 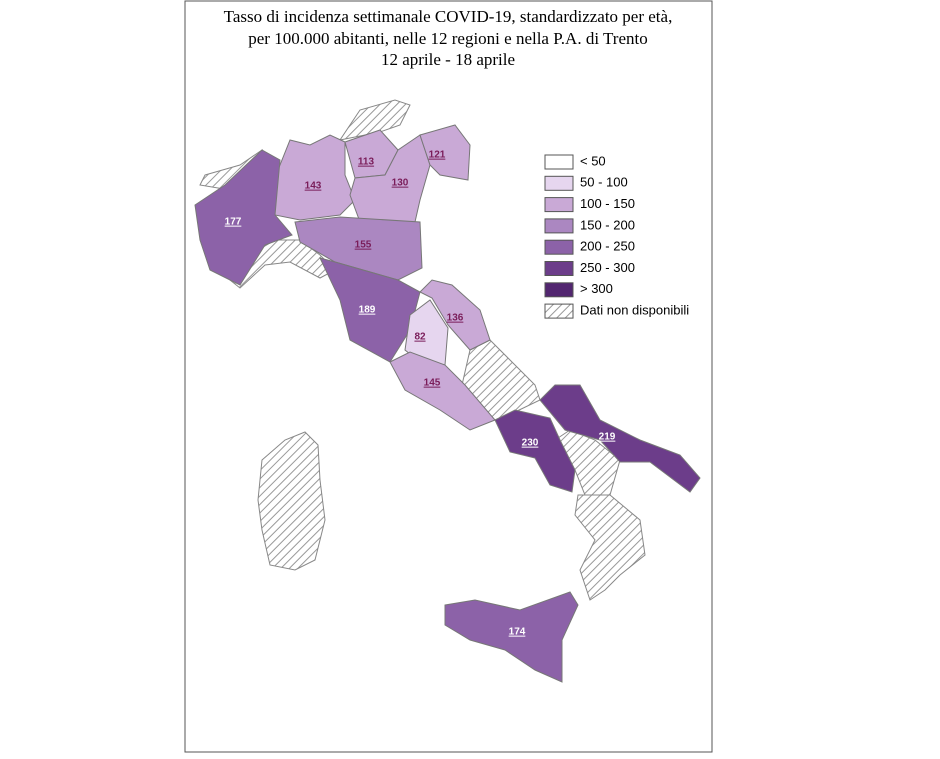 What do you see at coordinates (517, 632) in the screenshot?
I see `region-value: 174` at bounding box center [517, 632].